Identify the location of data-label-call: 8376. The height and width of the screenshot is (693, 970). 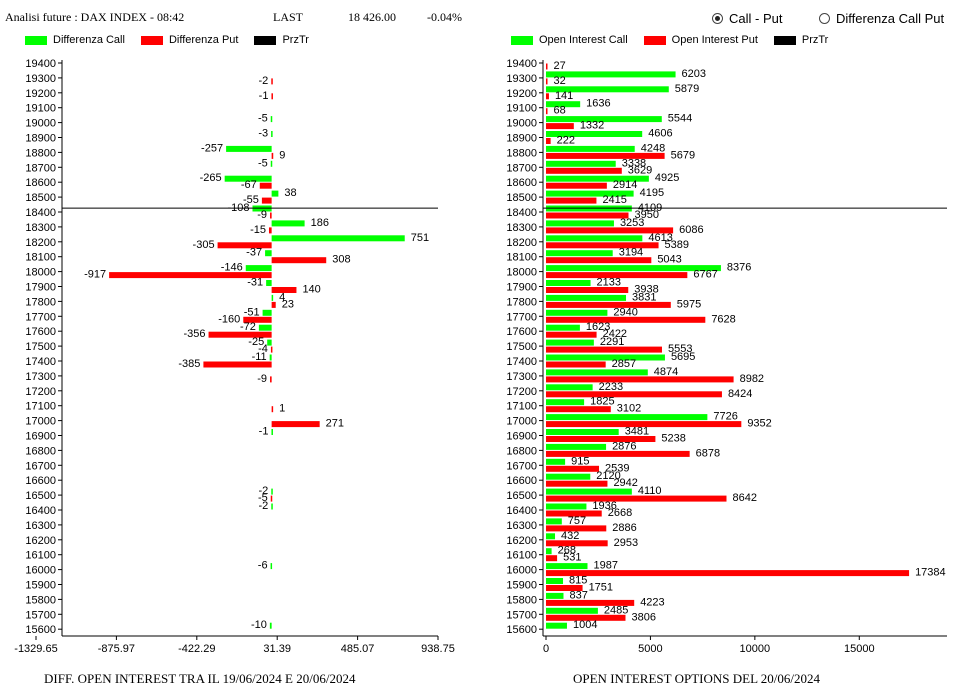
(739, 268).